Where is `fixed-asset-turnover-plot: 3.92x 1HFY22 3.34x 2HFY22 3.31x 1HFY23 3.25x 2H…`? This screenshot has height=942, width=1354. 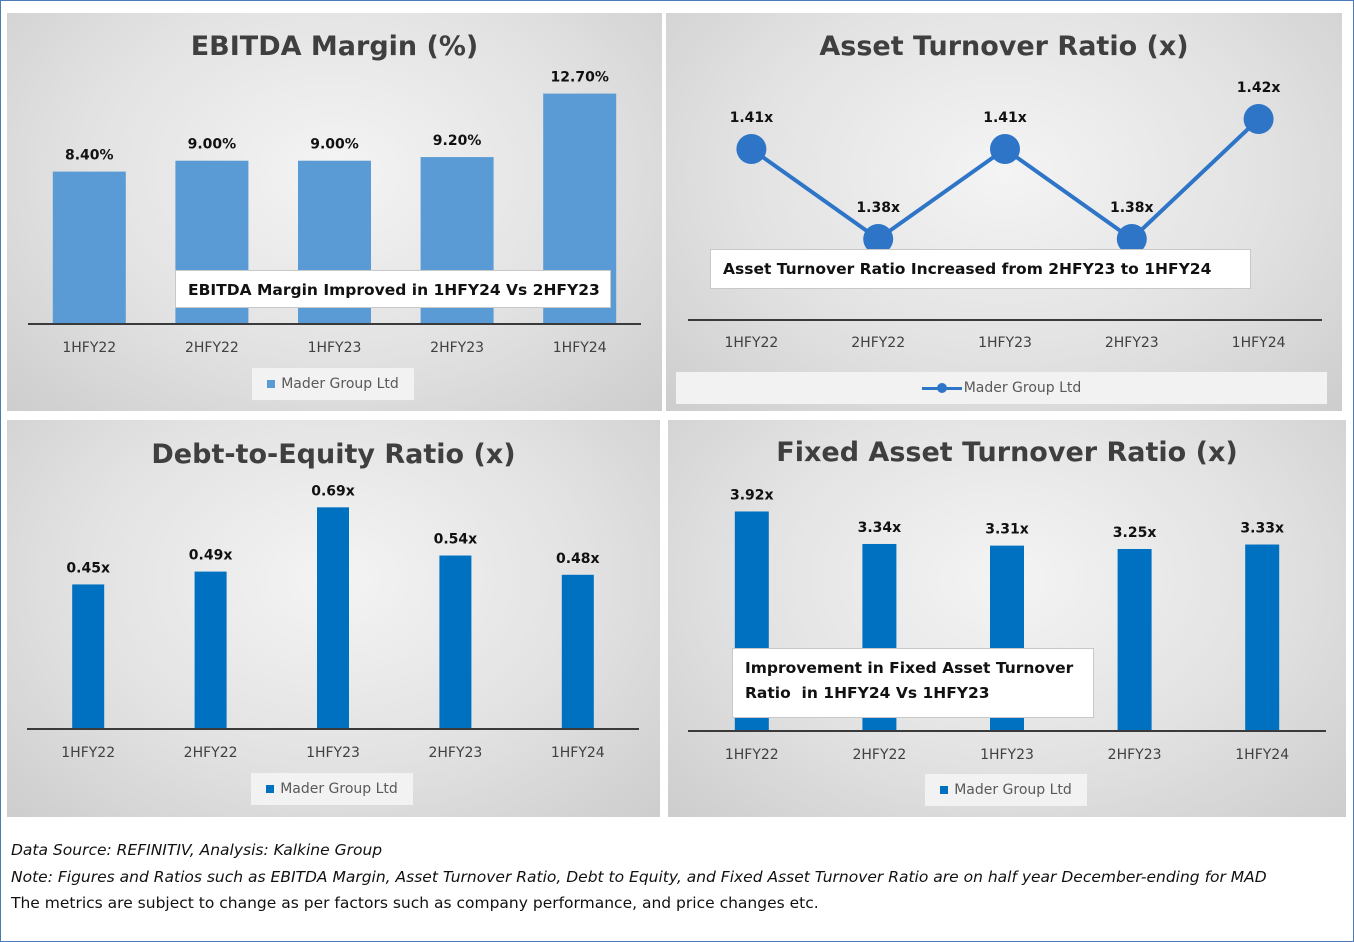
fixed-asset-turnover-plot: 3.92x 1HFY22 3.34x 2HFY22 3.31x 1HFY23 3.25x 2H… is located at coordinates (1007, 625).